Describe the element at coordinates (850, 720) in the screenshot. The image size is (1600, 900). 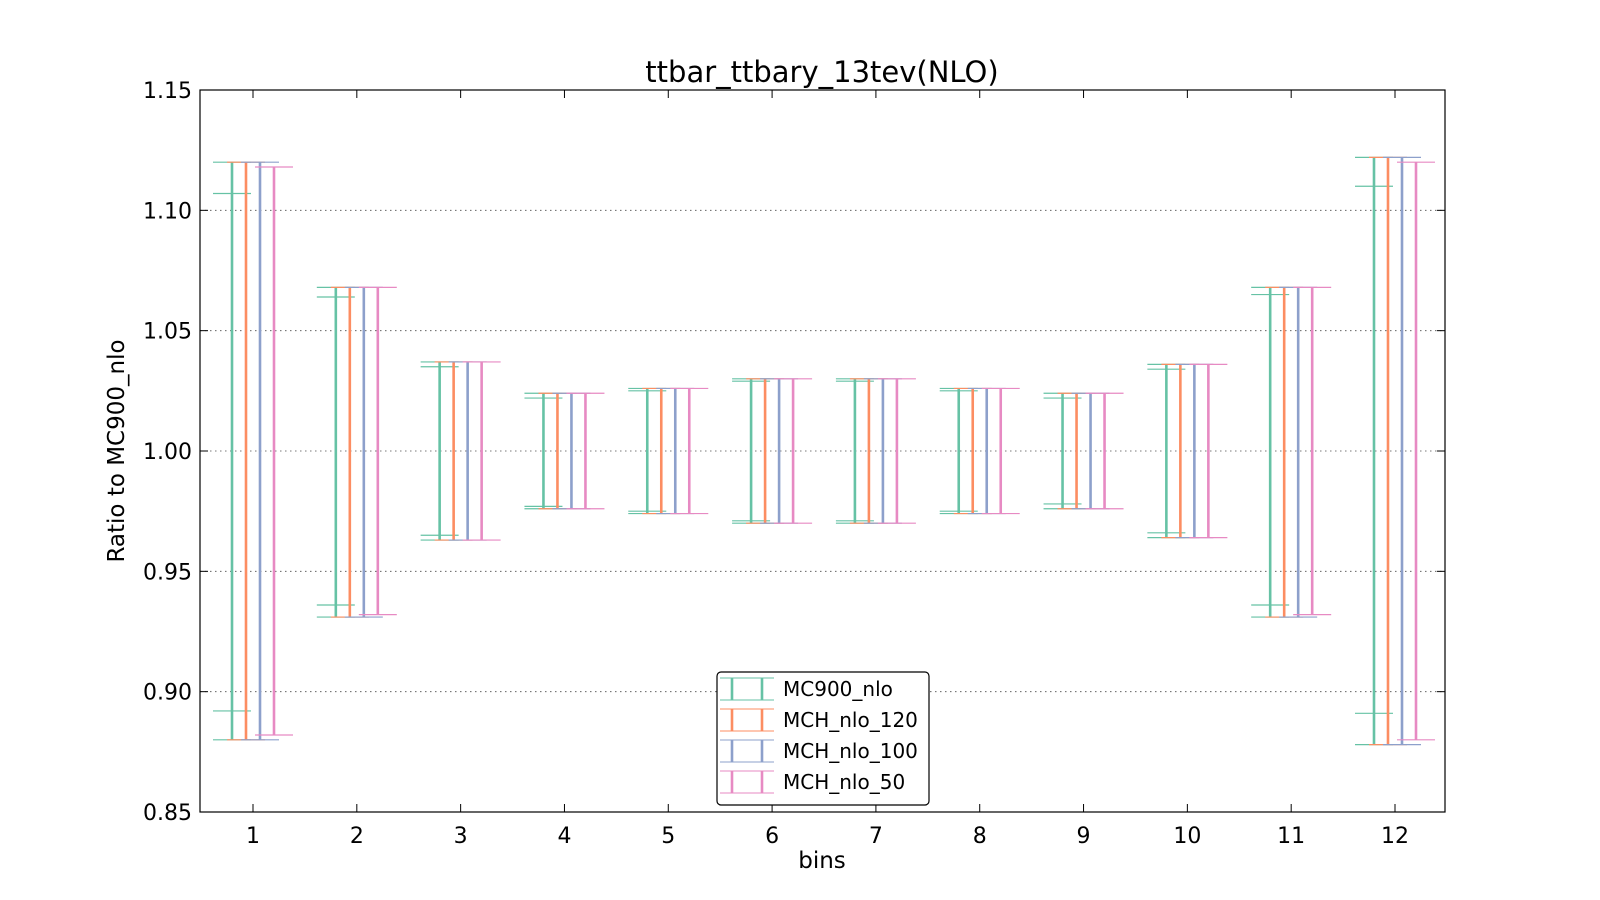
I see `legend-label: MCH_nlo_120` at that location.